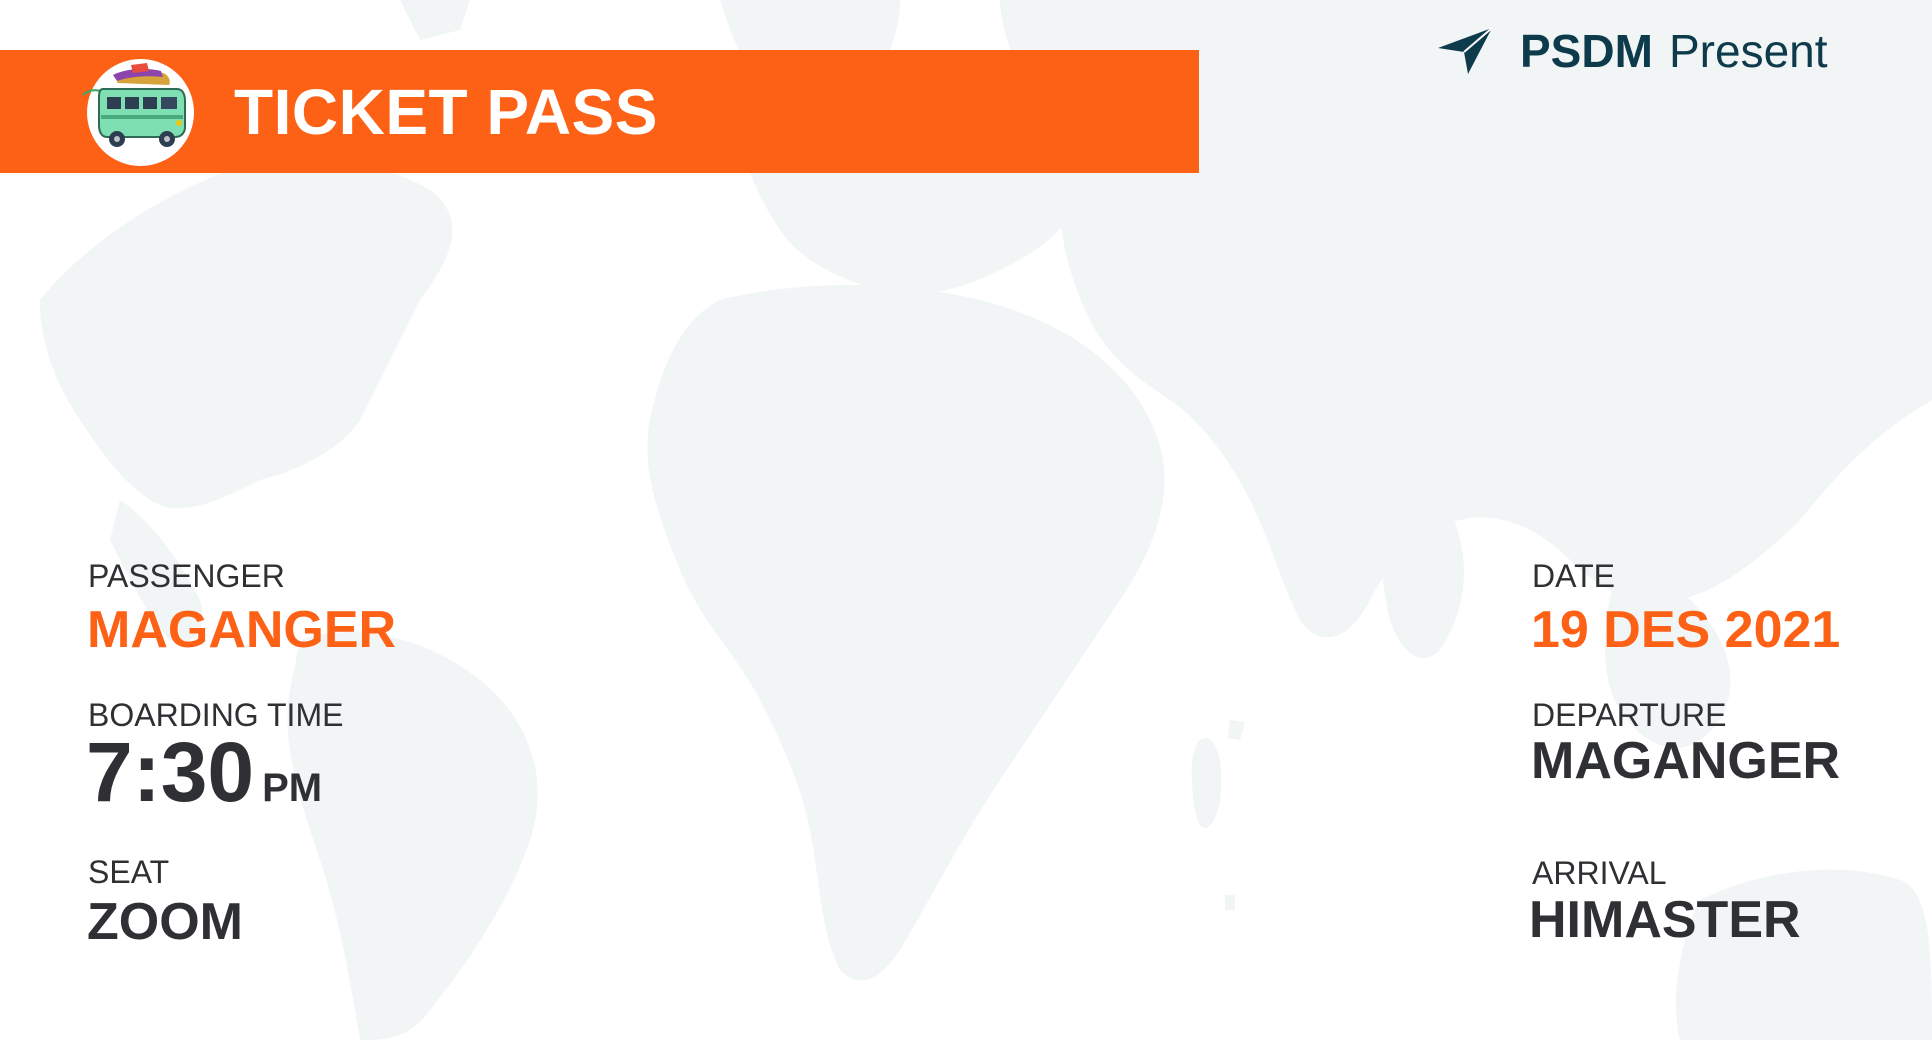  I want to click on departure-label: DEPARTURE, so click(1629, 715).